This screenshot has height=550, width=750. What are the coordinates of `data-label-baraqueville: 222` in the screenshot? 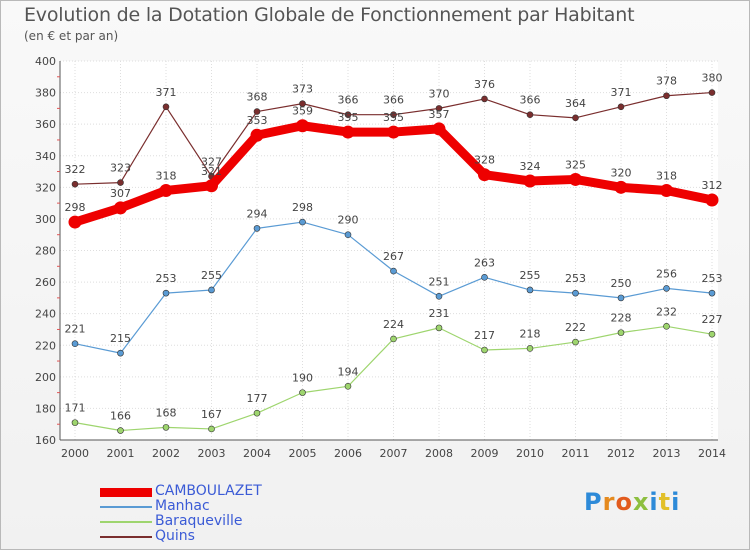 It's located at (575, 327).